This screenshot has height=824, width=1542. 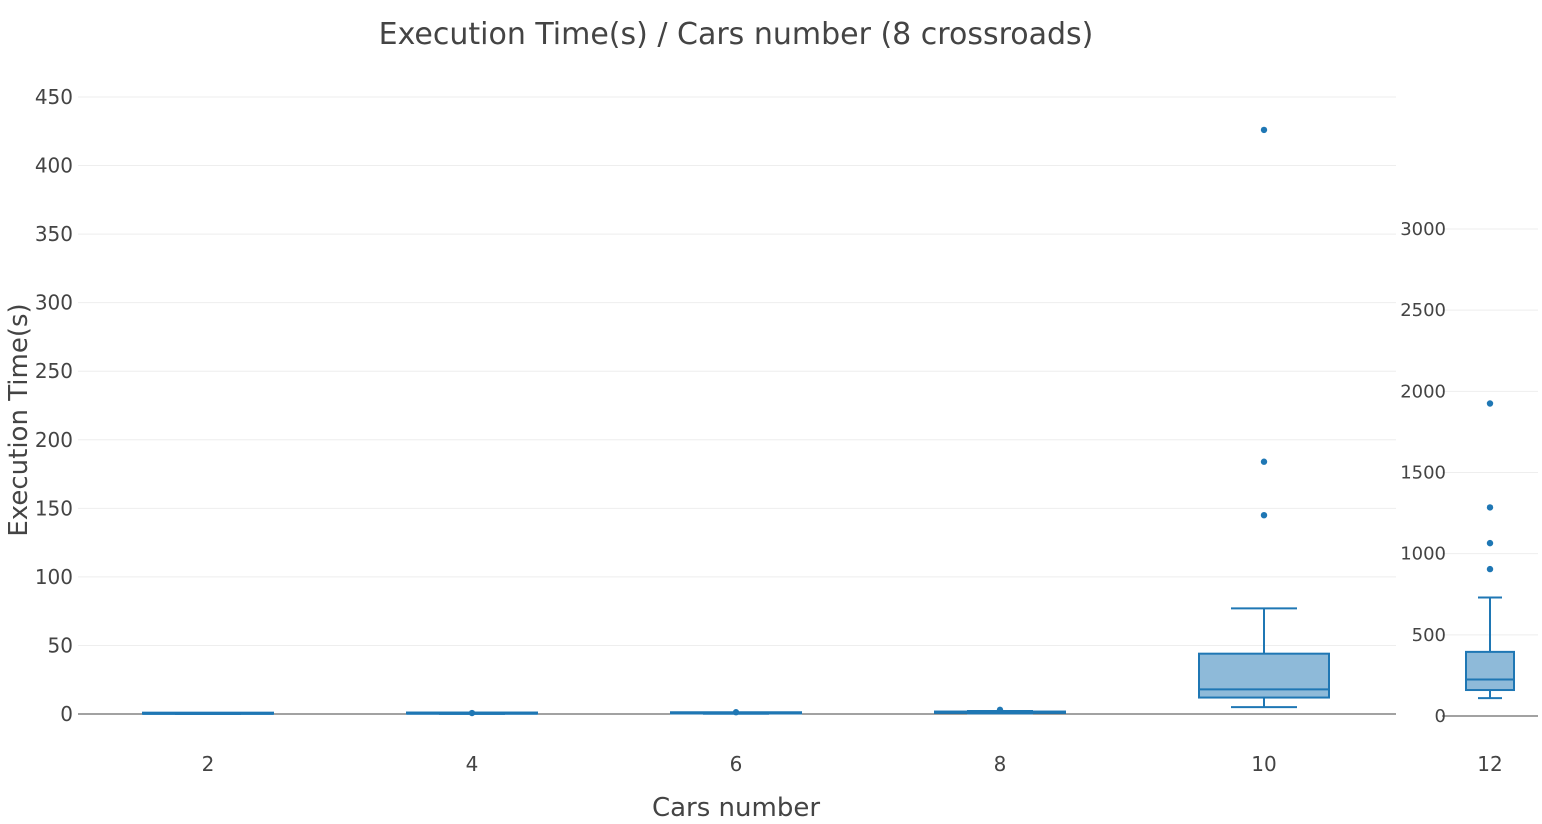 I want to click on main-y-tick-label: 0, so click(x=66, y=714).